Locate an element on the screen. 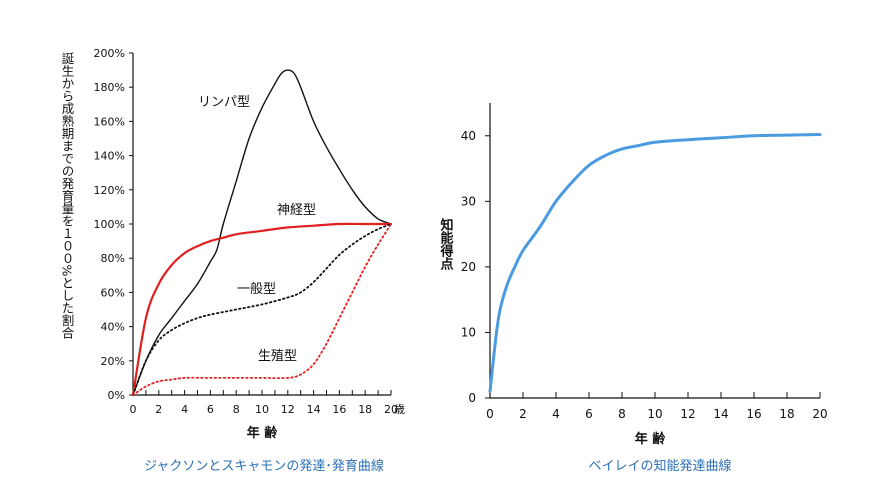 Image resolution: width=880 pixels, height=502 pixels. right-x-axis-title: 年 齢 is located at coordinates (651, 439).